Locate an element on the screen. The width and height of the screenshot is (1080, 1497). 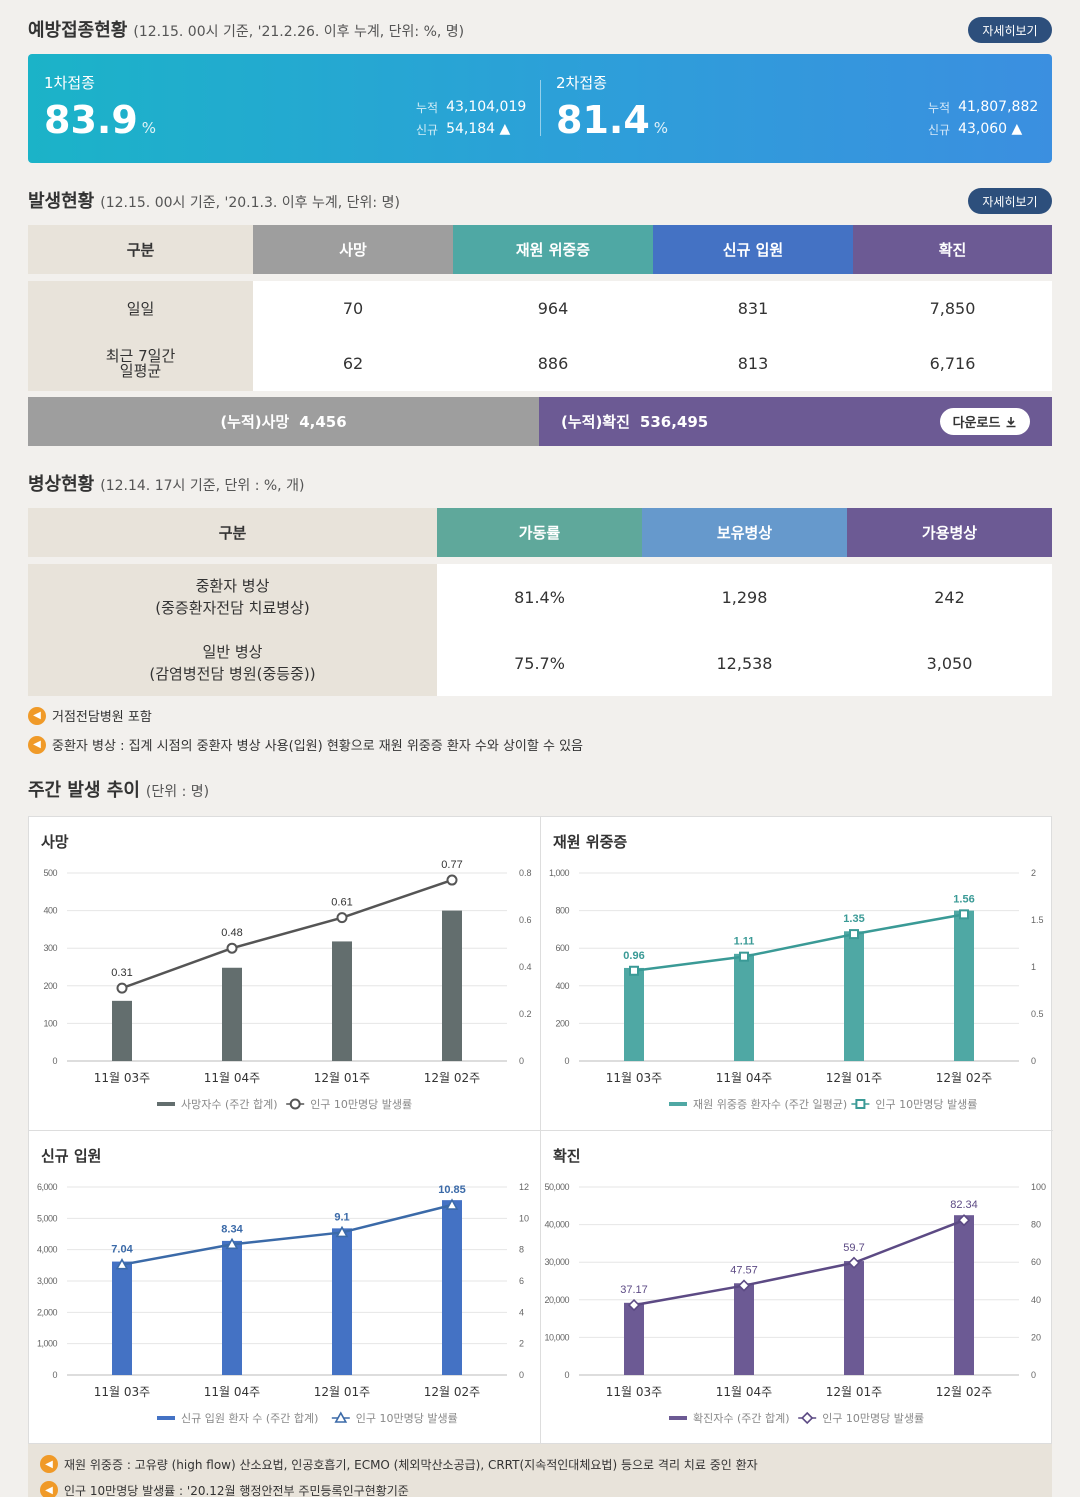
cumulative-bar: (누적)사망 4,456 (누적)확진 536,495 다운로드 is located at coordinates (540, 421).